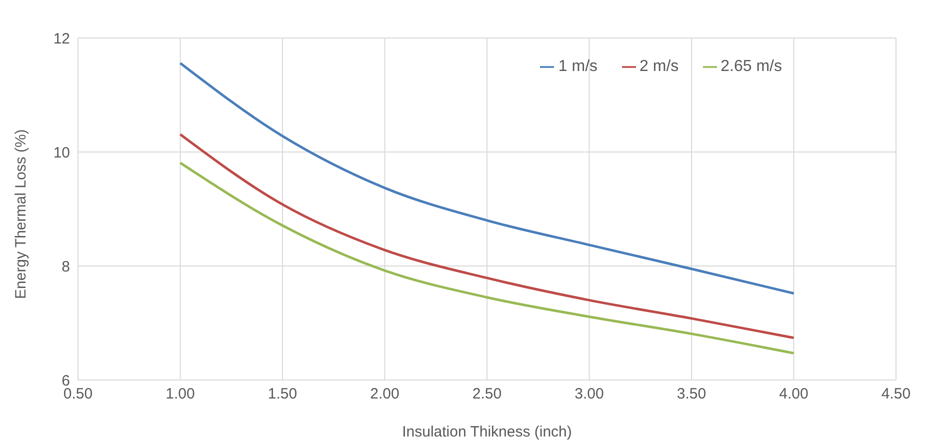 The height and width of the screenshot is (448, 934). What do you see at coordinates (793, 394) in the screenshot?
I see `x-tick-label: 4.00` at bounding box center [793, 394].